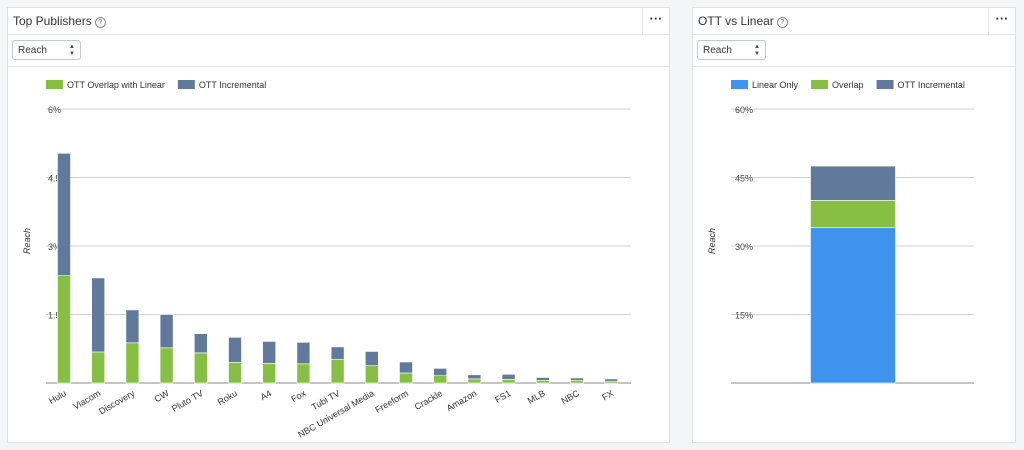 This screenshot has width=1024, height=450. What do you see at coordinates (57, 397) in the screenshot?
I see `x-tick-label: Hulu` at bounding box center [57, 397].